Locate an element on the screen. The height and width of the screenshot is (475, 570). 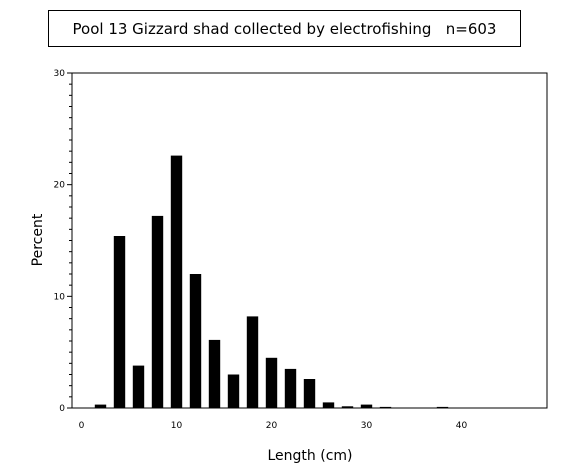
y-axis: 0 10 20 30 is located at coordinates (63, 241).